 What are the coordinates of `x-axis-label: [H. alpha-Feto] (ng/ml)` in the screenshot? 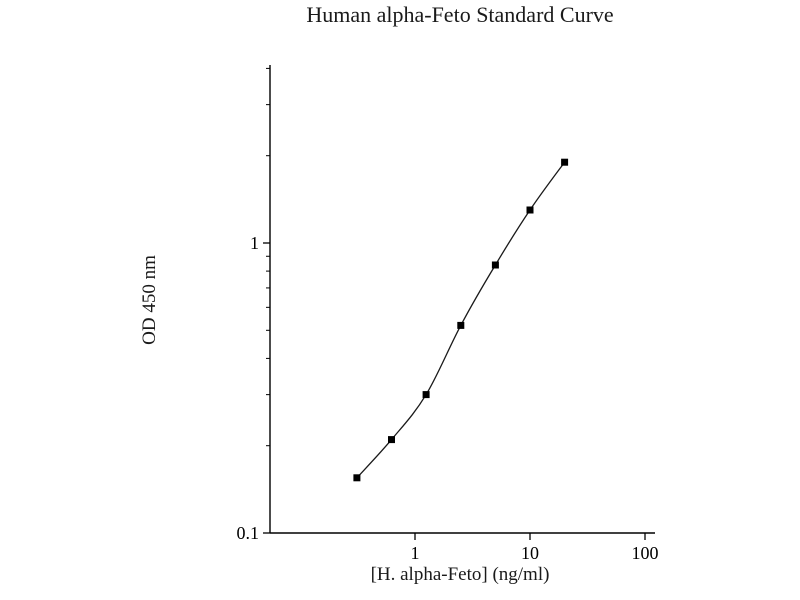 It's located at (460, 574).